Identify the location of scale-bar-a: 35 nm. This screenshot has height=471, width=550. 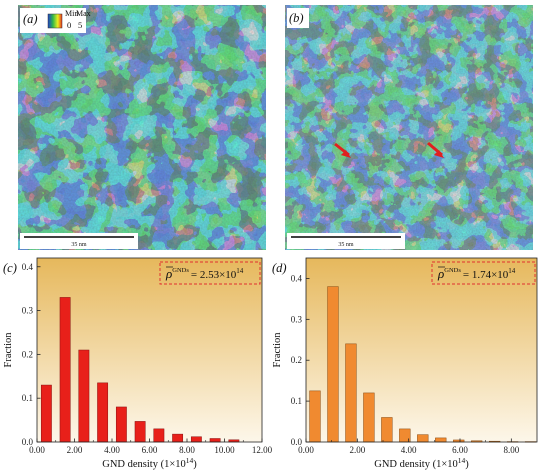
(79, 241).